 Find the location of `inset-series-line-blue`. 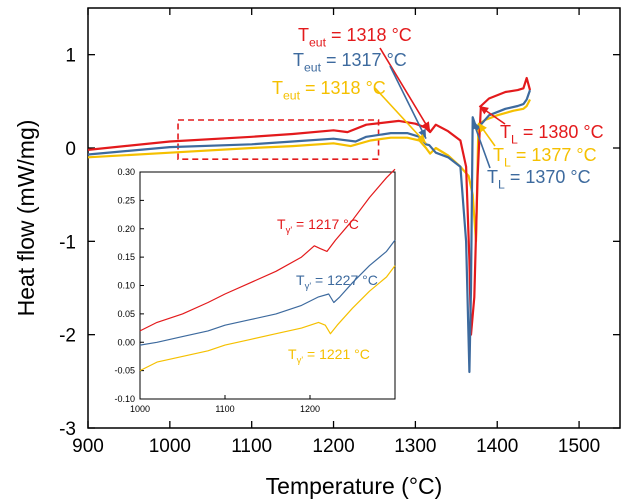

inset-series-line-blue is located at coordinates (267, 292).